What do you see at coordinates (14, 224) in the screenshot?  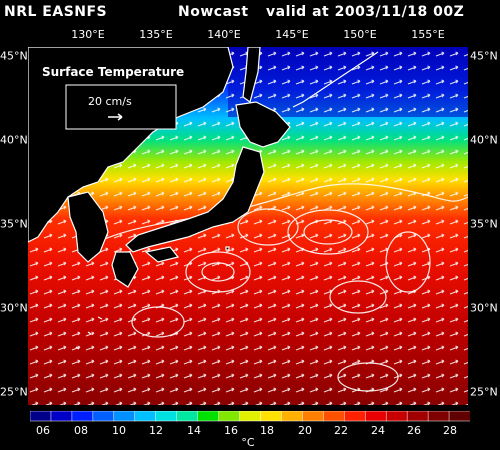 I see `lat-label-35-left: 35°N` at bounding box center [14, 224].